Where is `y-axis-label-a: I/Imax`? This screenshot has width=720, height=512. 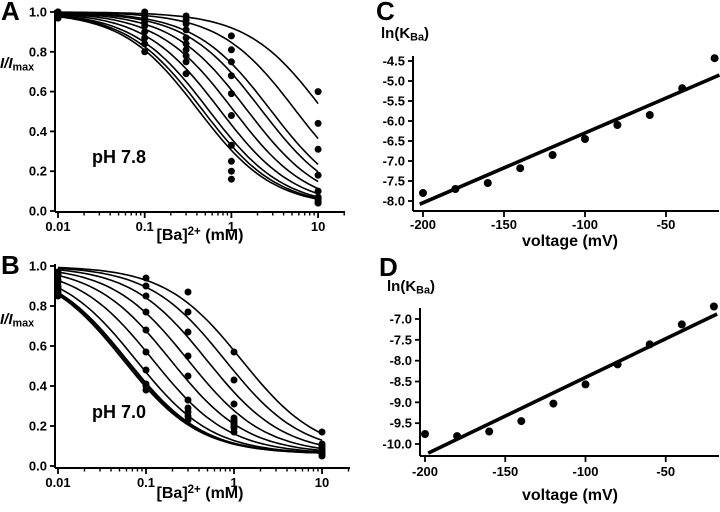
y-axis-label-a: I/Imax is located at coordinates (17, 64).